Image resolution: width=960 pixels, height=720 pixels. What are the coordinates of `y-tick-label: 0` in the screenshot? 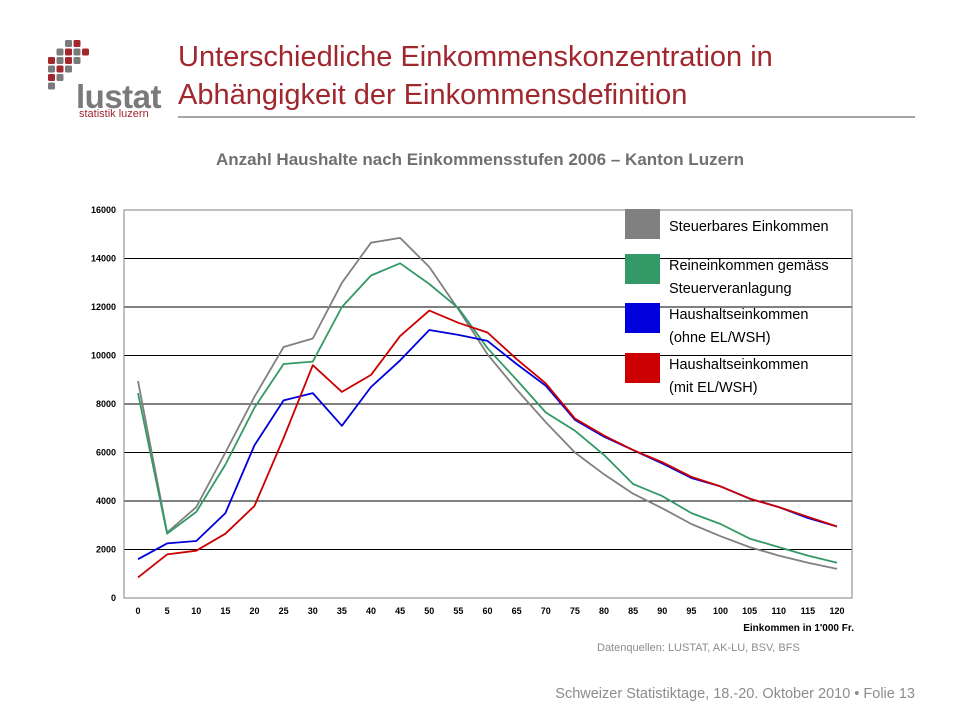 It's located at (113, 598).